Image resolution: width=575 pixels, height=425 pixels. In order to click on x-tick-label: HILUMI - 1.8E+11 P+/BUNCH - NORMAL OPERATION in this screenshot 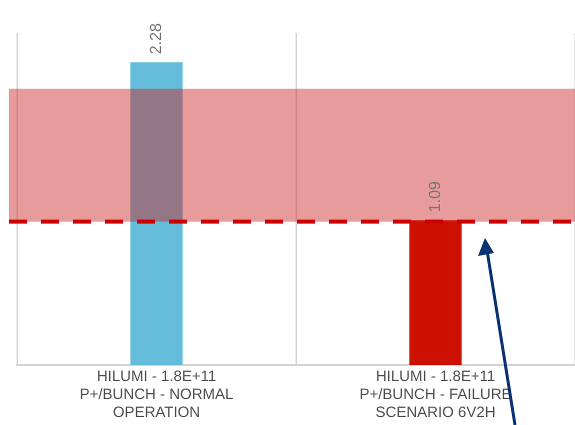, I will do `click(157, 395)`.